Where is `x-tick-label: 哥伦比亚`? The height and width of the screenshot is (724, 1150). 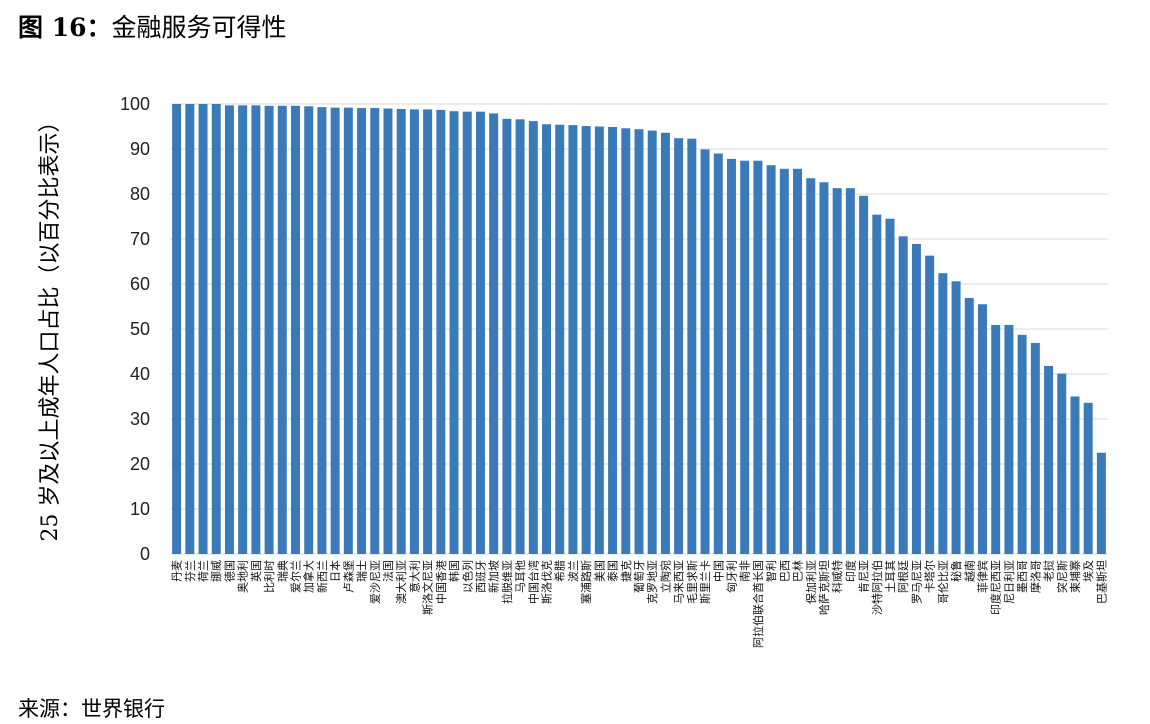
x-tick-label: 哥伦比亚 is located at coordinates (943, 582).